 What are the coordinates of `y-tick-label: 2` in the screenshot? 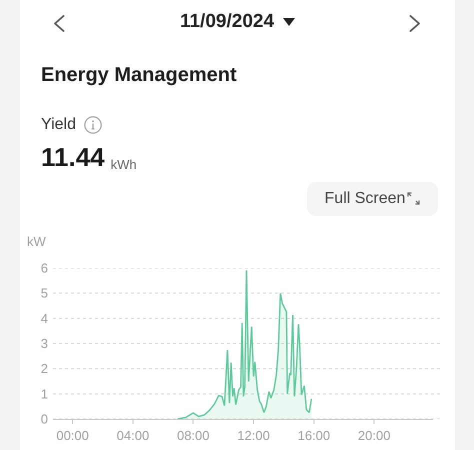 It's located at (44, 368).